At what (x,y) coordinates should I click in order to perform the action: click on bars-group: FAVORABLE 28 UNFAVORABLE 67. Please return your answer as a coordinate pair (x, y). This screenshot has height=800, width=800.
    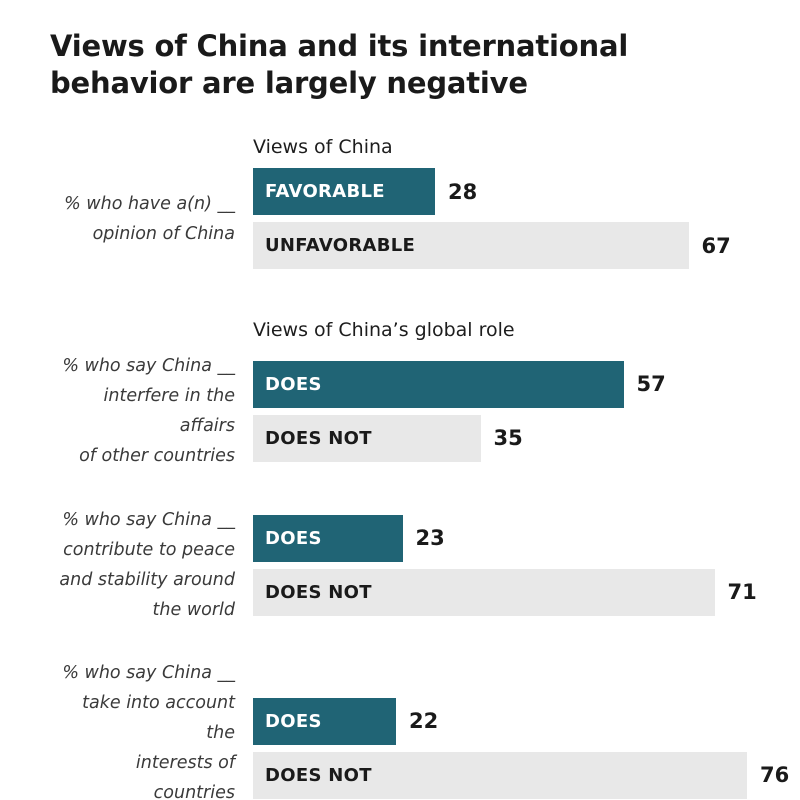
    Looking at the image, I should click on (526, 218).